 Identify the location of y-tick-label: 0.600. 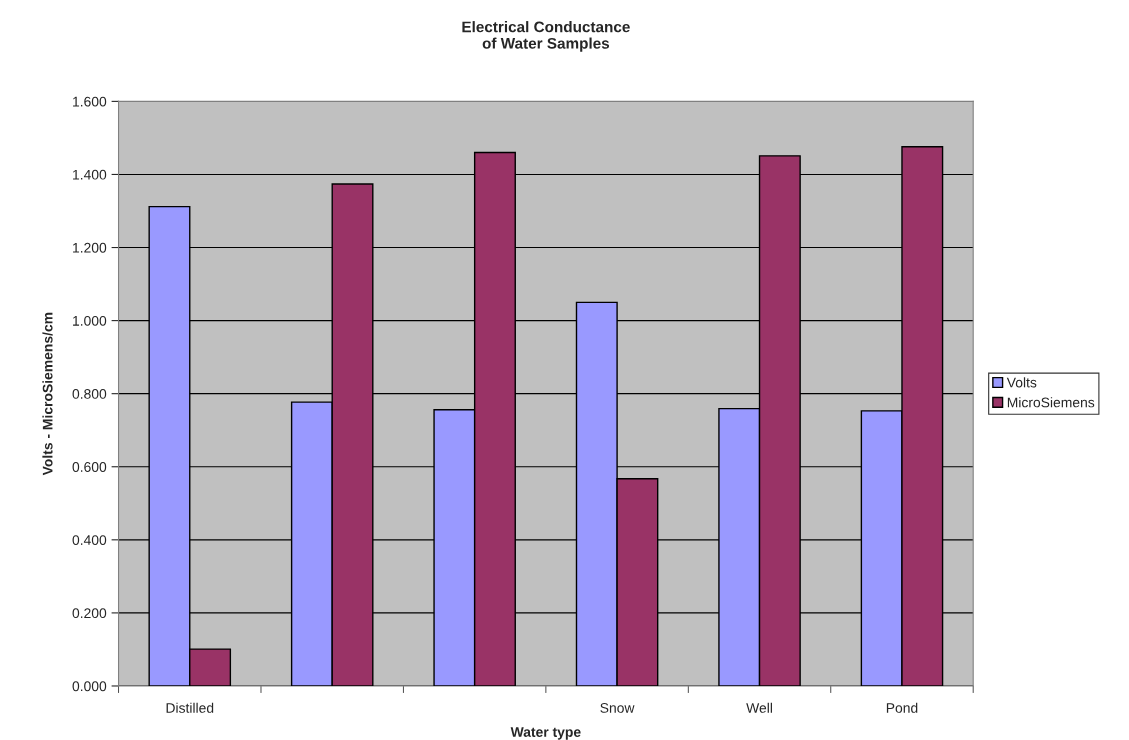
(89, 467).